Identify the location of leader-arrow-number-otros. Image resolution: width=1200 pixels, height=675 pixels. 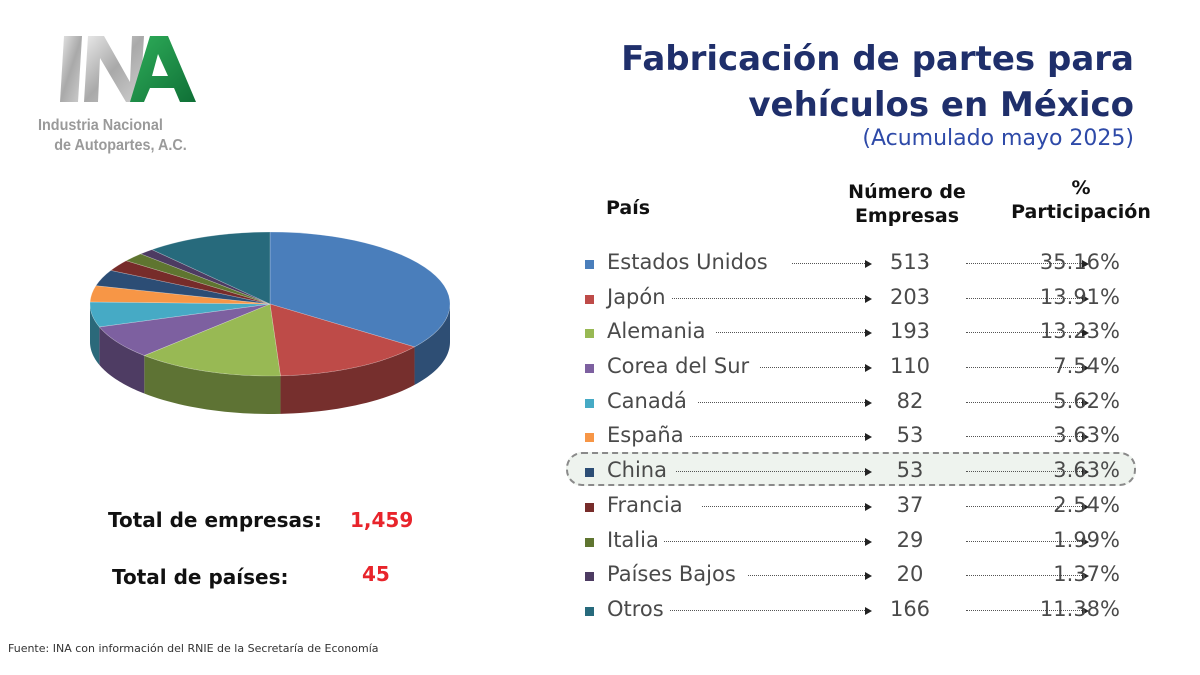
(771, 610).